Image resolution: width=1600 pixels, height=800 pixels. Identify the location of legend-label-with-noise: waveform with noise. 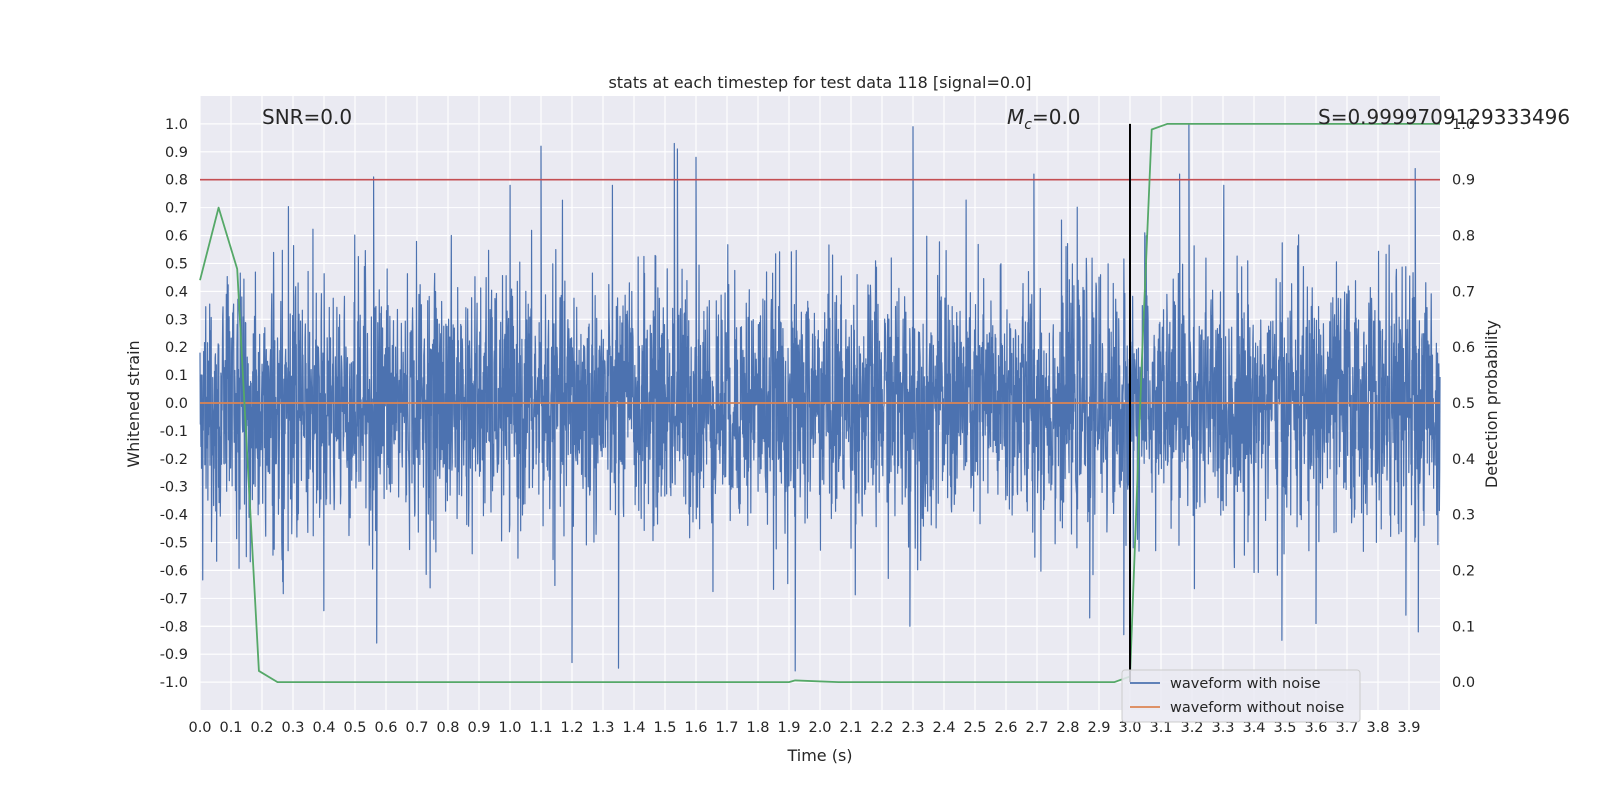
(1245, 684).